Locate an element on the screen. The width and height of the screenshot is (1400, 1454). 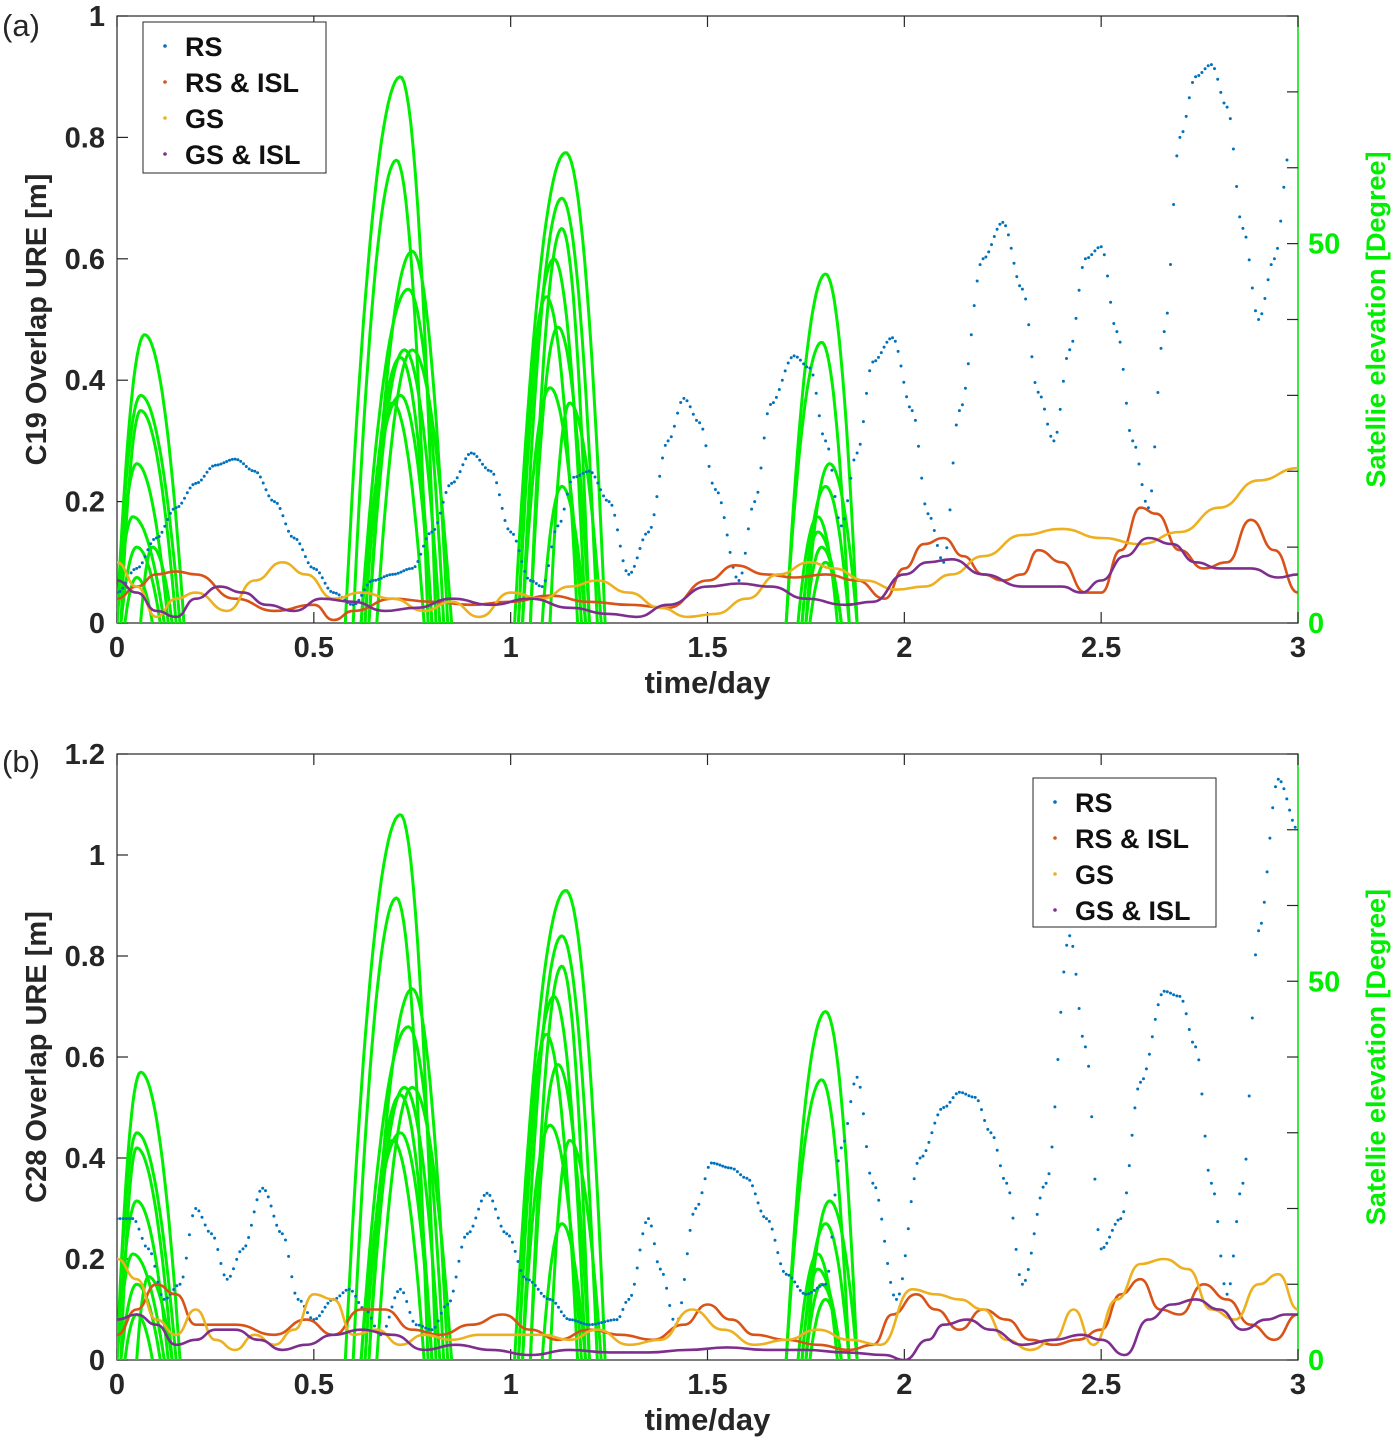
y-tick-label: 1 is located at coordinates (97, 17).